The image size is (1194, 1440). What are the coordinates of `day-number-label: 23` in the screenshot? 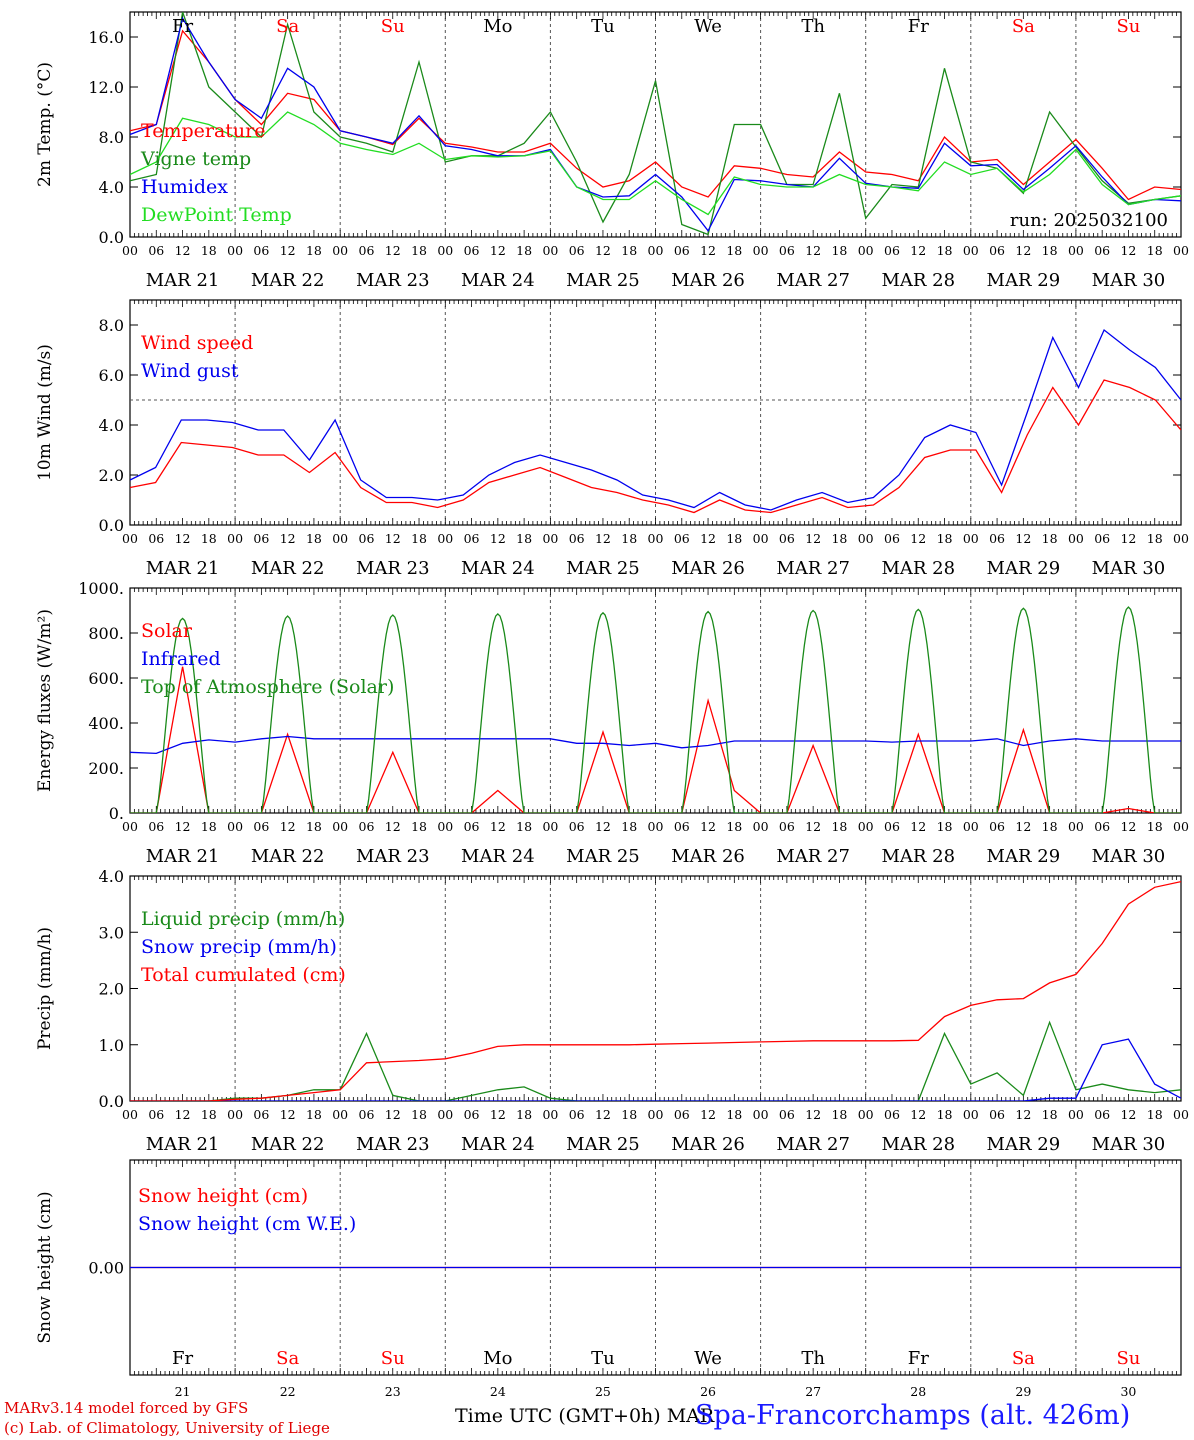 It's located at (393, 1391).